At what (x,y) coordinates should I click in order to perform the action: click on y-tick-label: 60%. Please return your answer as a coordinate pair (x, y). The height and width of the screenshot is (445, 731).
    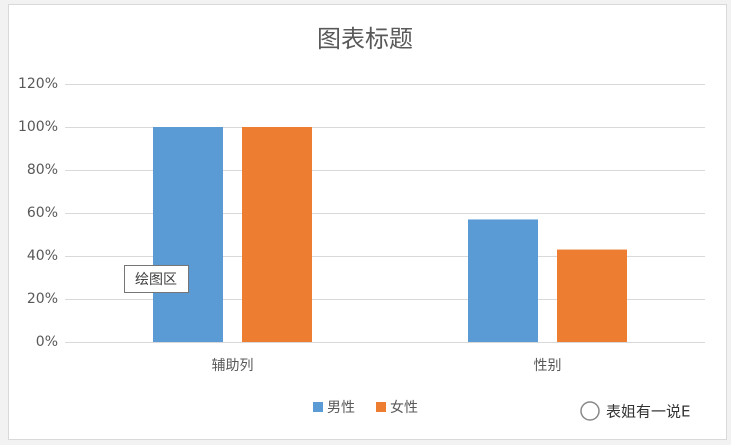
    Looking at the image, I should click on (42, 213).